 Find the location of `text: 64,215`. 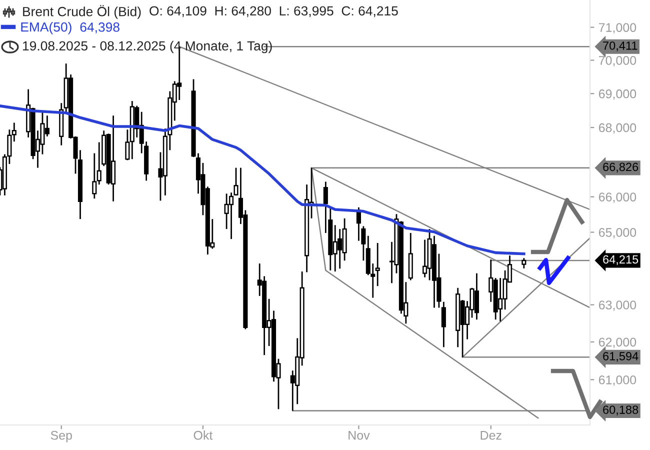

text: 64,215 is located at coordinates (620, 260).